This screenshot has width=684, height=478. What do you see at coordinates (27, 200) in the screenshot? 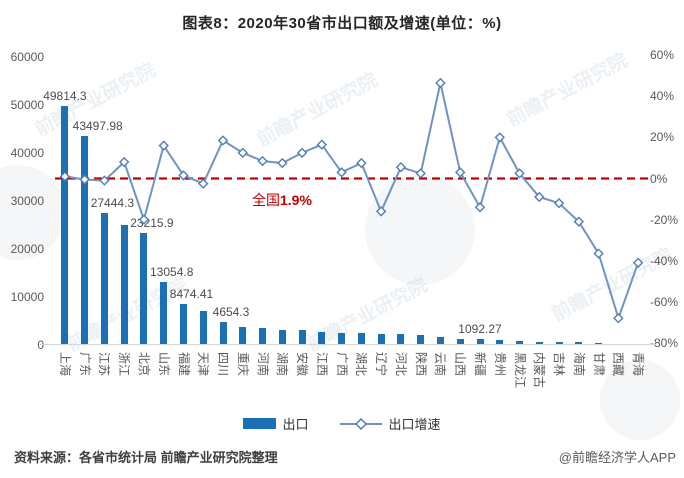
I see `y-axis-left-tick: 30000` at bounding box center [27, 200].